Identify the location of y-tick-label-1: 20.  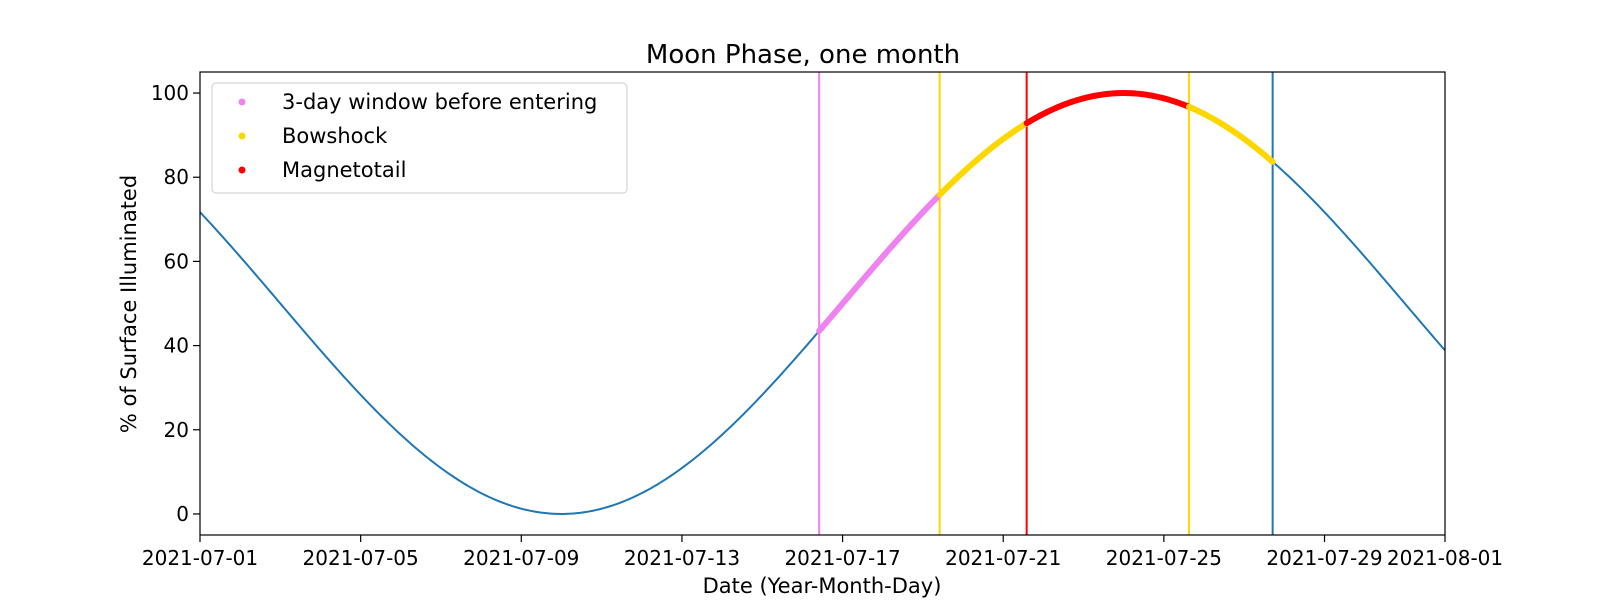
(176, 430).